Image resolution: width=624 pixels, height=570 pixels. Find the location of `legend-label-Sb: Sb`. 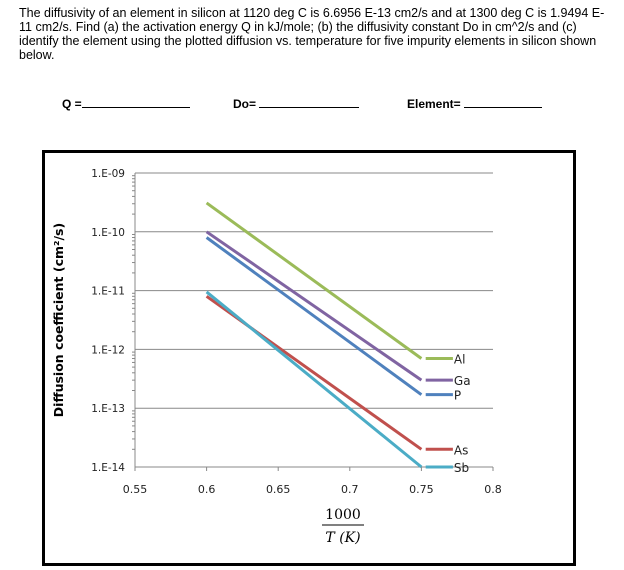

legend-label-Sb: Sb is located at coordinates (461, 468).